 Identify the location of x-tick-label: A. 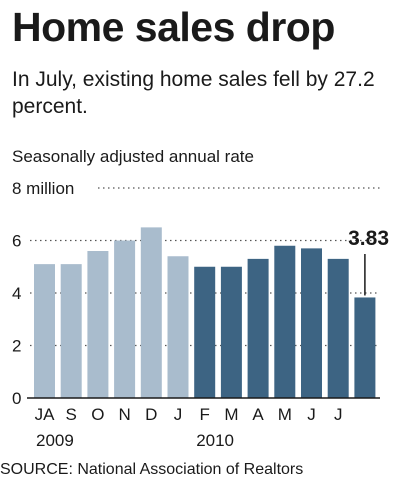
(258, 414).